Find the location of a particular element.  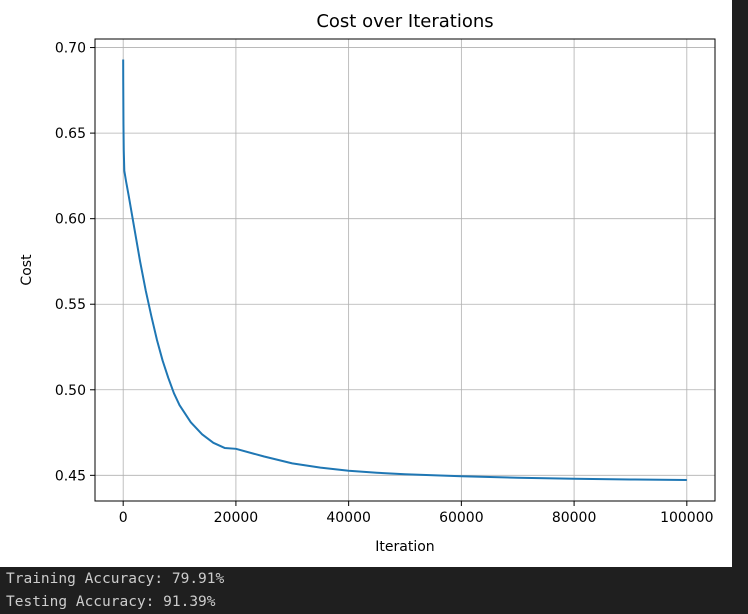

y-axis-ticks: 0.45 0.50 0.55 0.60 0.65 0.70 is located at coordinates (75, 262).